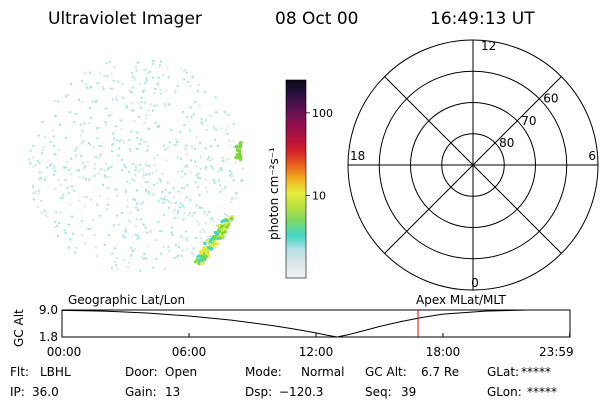 The width and height of the screenshot is (600, 400). I want to click on status-value: 6.7 Re, so click(440, 372).